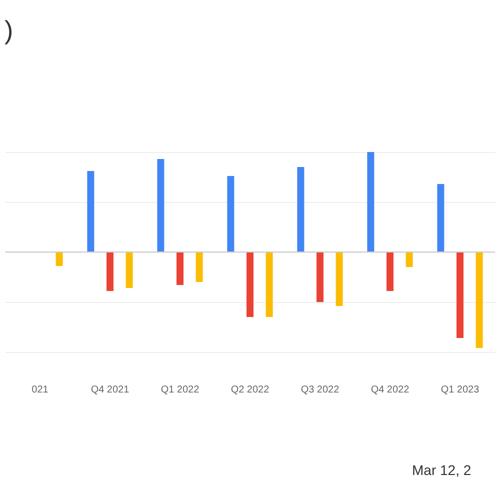 The image size is (500, 500). I want to click on x-tick-label: Q1 2022, so click(180, 390).